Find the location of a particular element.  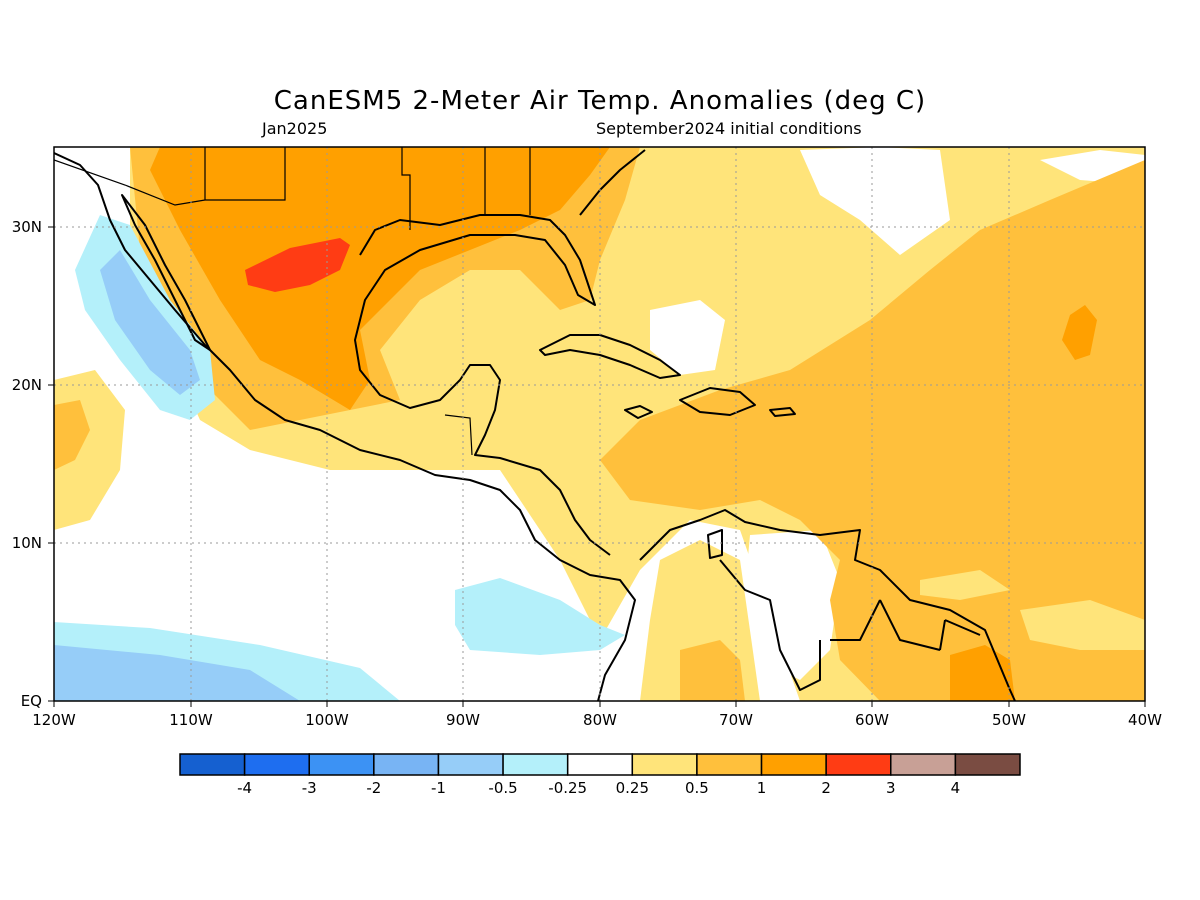

colorbar-label: 4 is located at coordinates (956, 788).